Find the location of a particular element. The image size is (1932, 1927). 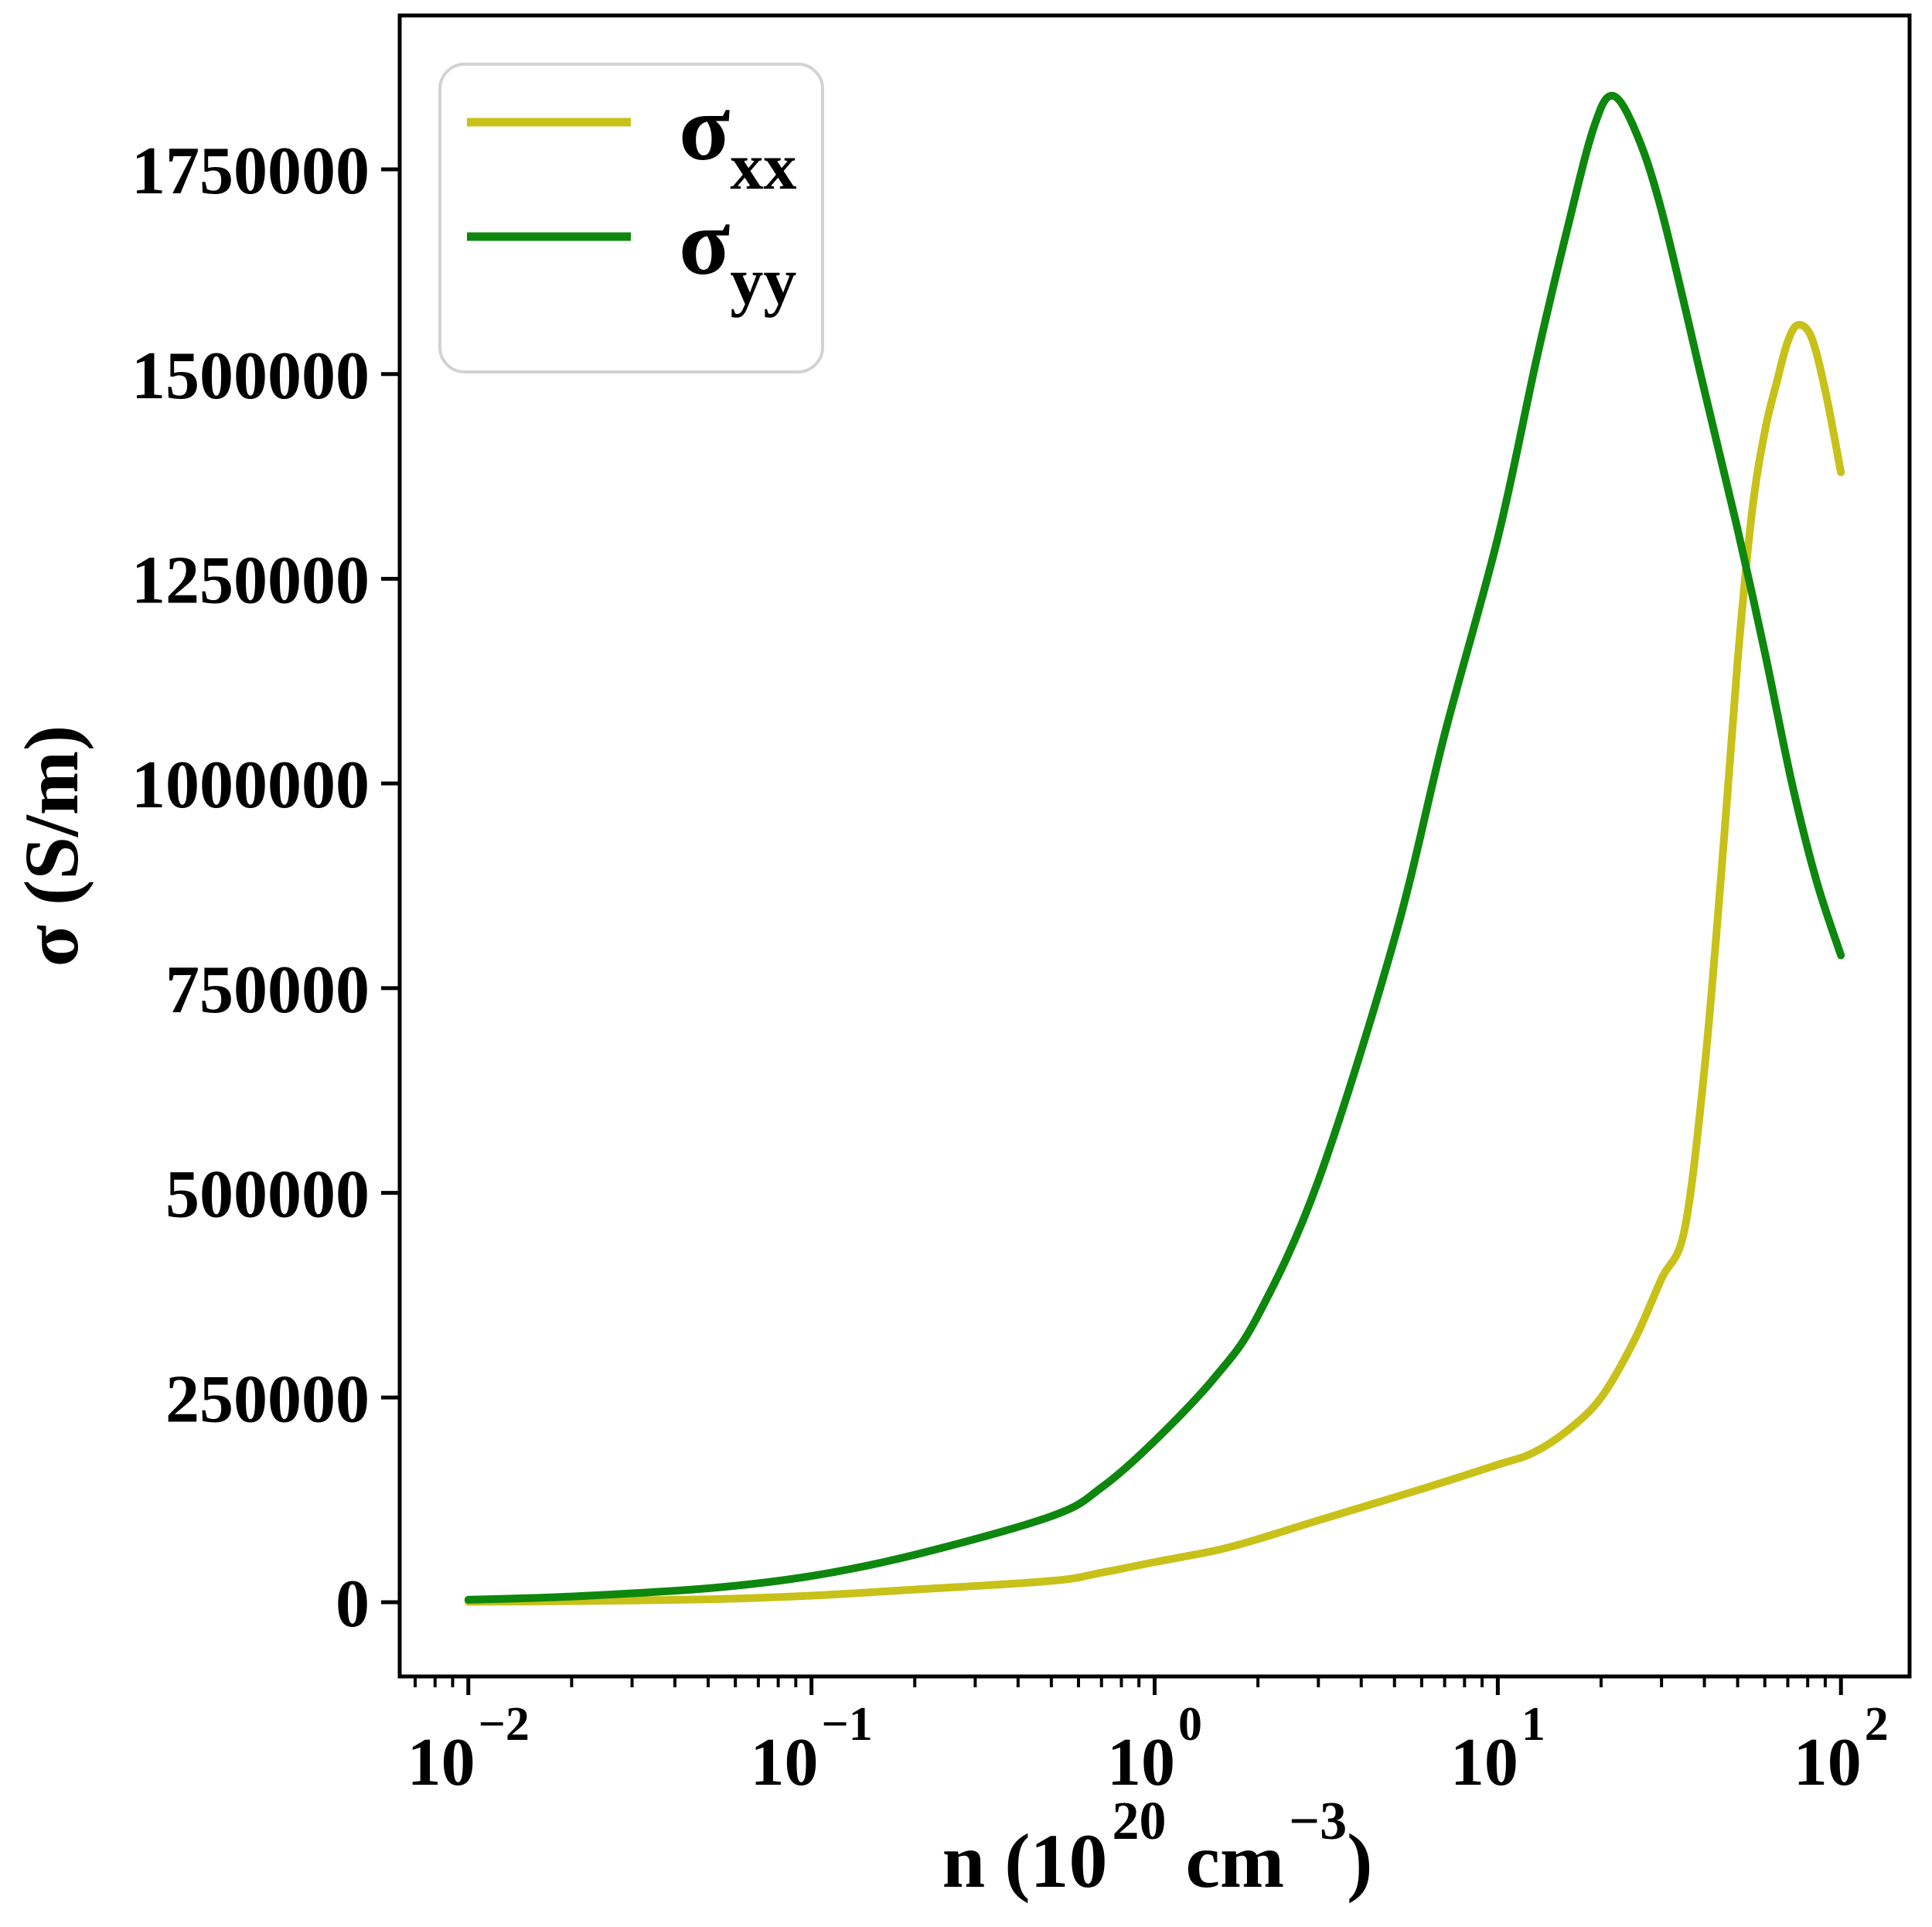

y-tick-label: 1750000 is located at coordinates (250, 171).